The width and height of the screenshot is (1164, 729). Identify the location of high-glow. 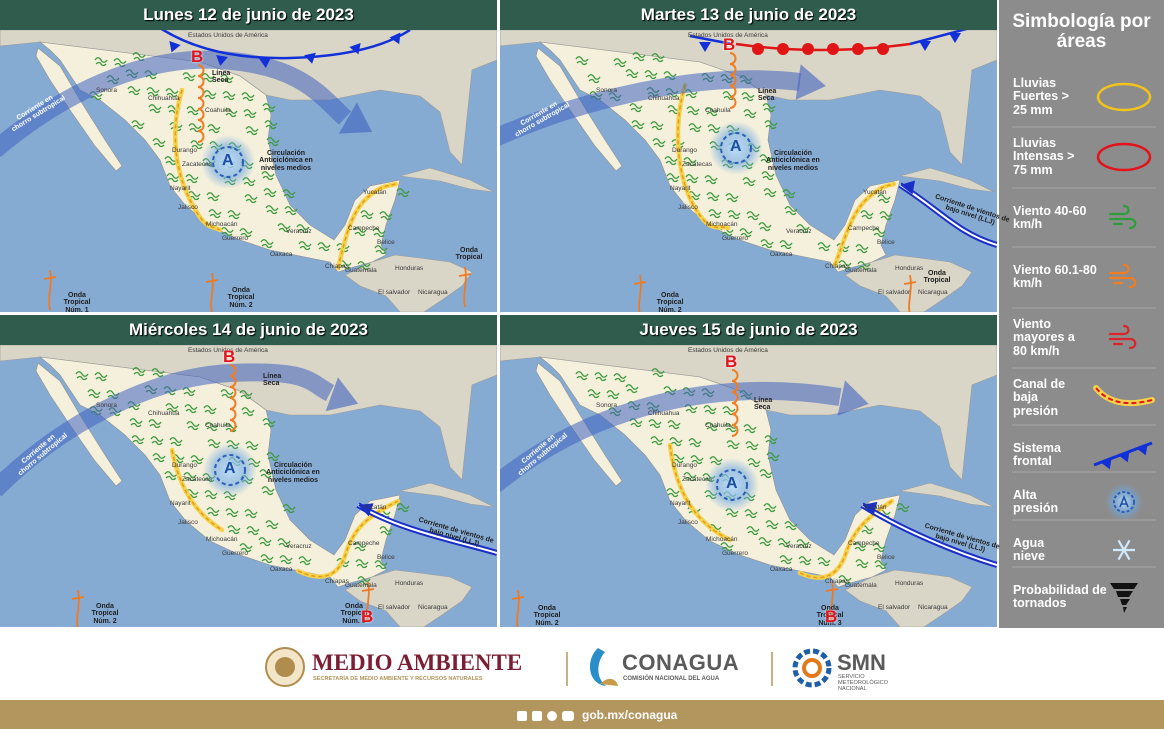
(732, 485).